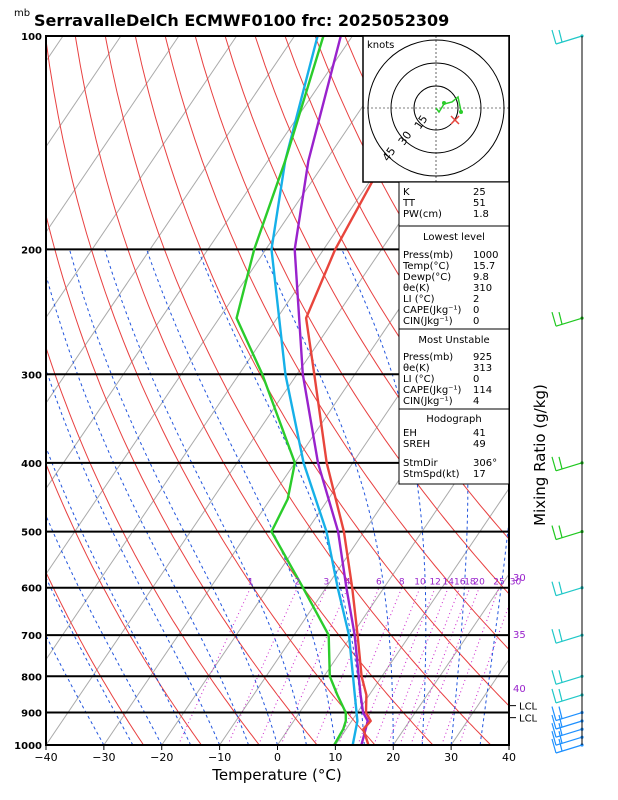  Describe the element at coordinates (22, 13) in the screenshot. I see `pressure-unit-label: mb` at that location.